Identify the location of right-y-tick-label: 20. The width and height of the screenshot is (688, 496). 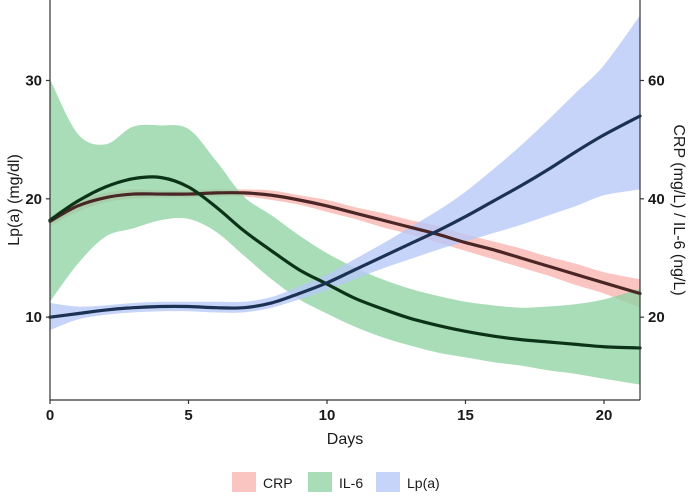
(656, 317).